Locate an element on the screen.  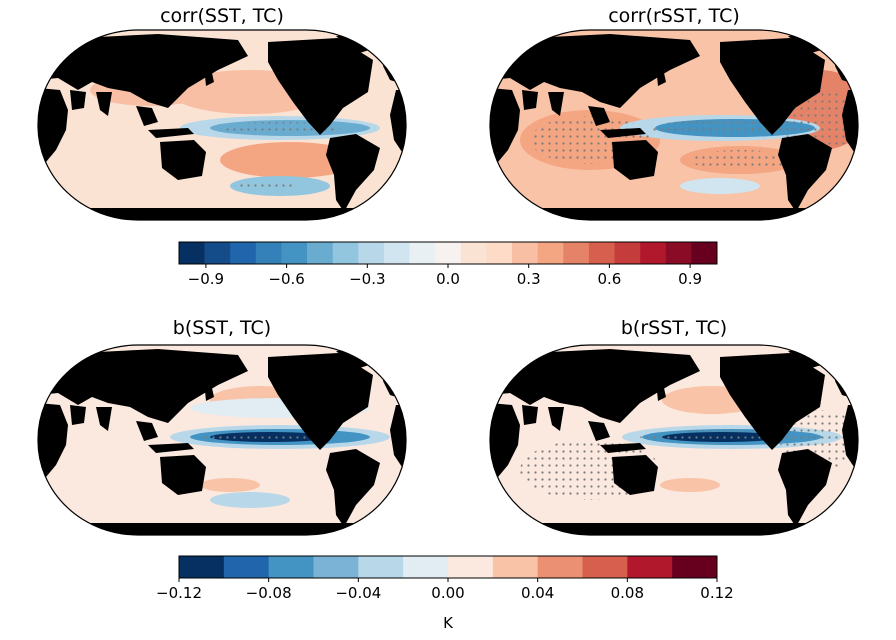
colorbar-regression-tick-label: 0.08 is located at coordinates (627, 593).